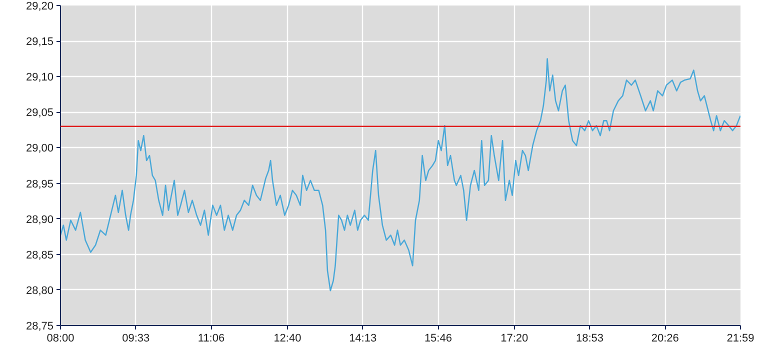 Image resolution: width=780 pixels, height=350 pixels. What do you see at coordinates (40, 220) in the screenshot?
I see `y-tick-label: 28,90` at bounding box center [40, 220].